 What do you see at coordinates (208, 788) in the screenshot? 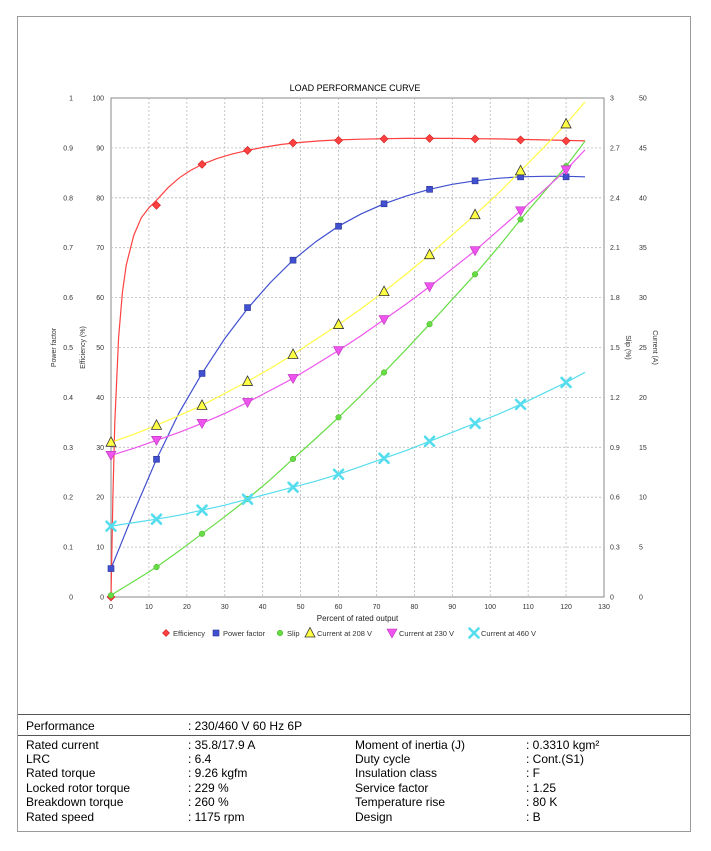
I see `spec-value: : 229 %` at bounding box center [208, 788].